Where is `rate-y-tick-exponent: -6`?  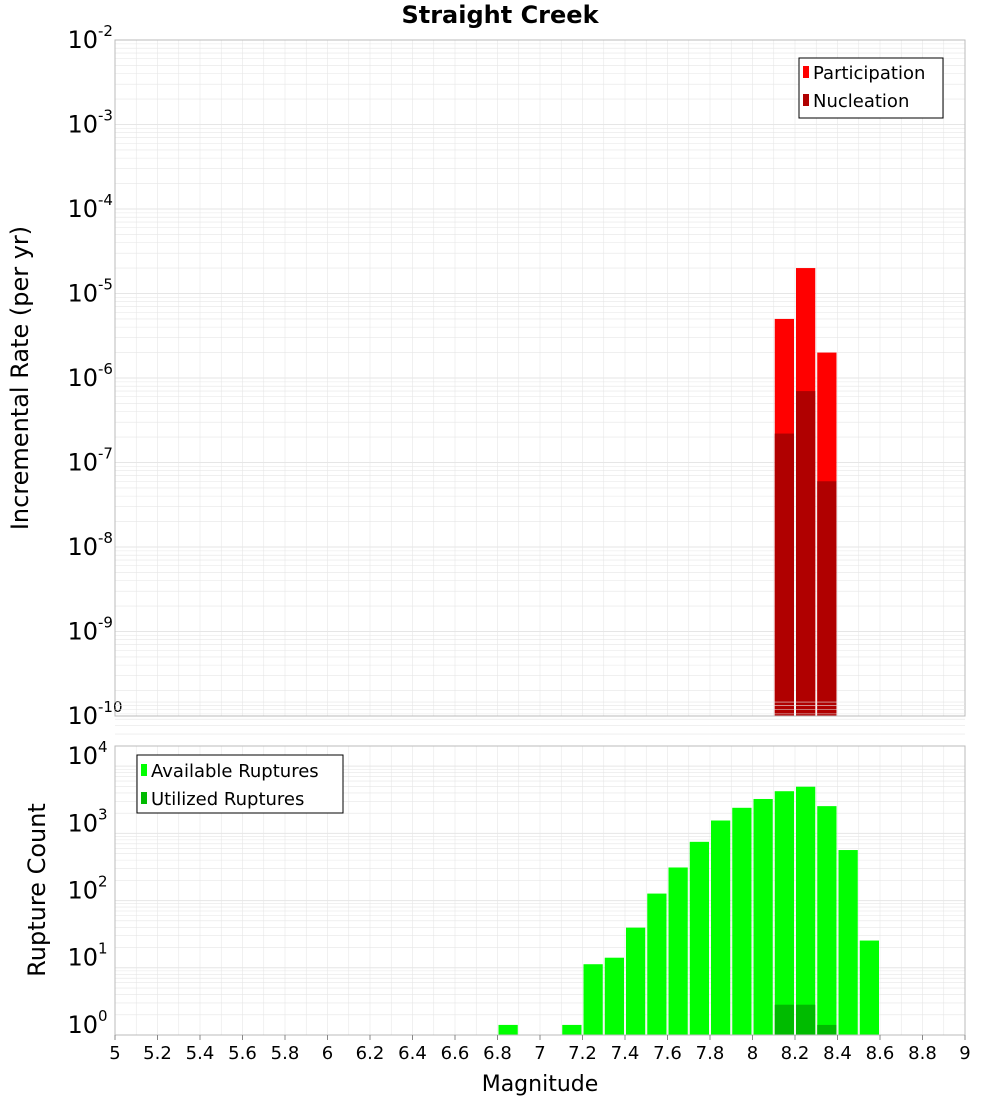
rate-y-tick-exponent: -6 is located at coordinates (105, 369).